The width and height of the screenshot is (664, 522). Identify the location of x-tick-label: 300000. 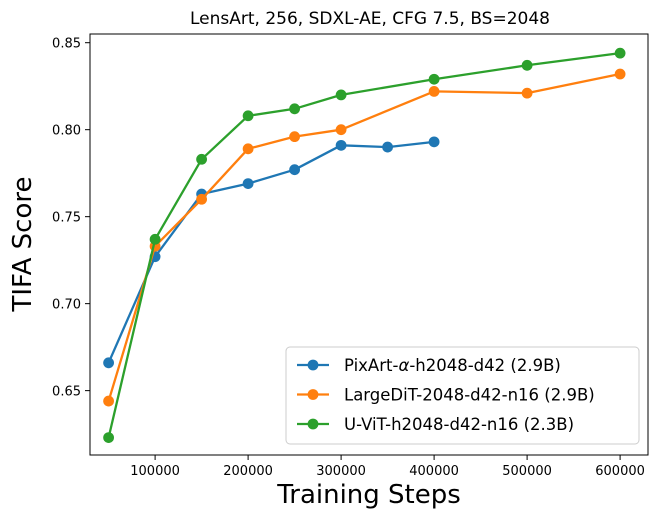
(341, 471).